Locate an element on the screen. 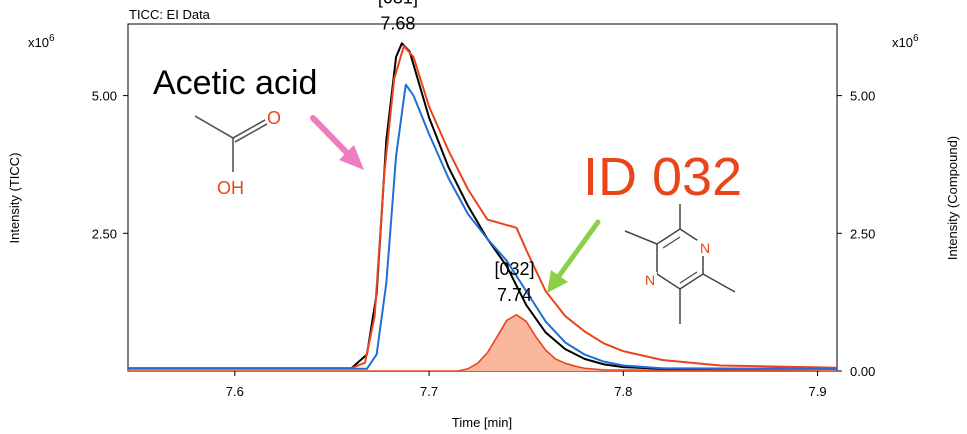 This screenshot has height=434, width=967. left-scale-label: x106 is located at coordinates (41, 41).